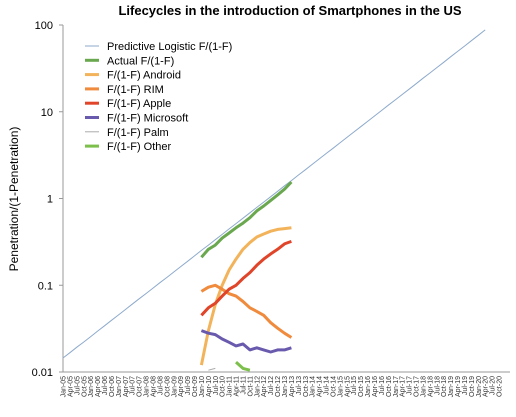  I want to click on legend-label: F/(1-F) Other, so click(139, 147).